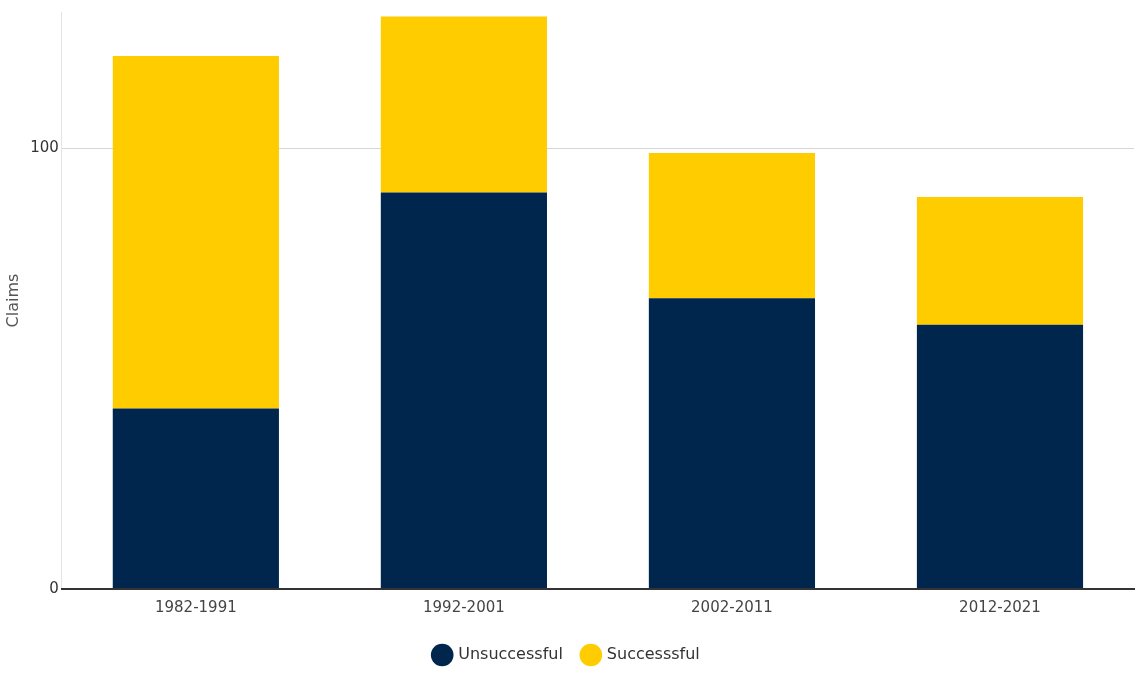 Image resolution: width=1138 pixels, height=679 pixels. I want to click on legend-label: Successsful, so click(653, 654).